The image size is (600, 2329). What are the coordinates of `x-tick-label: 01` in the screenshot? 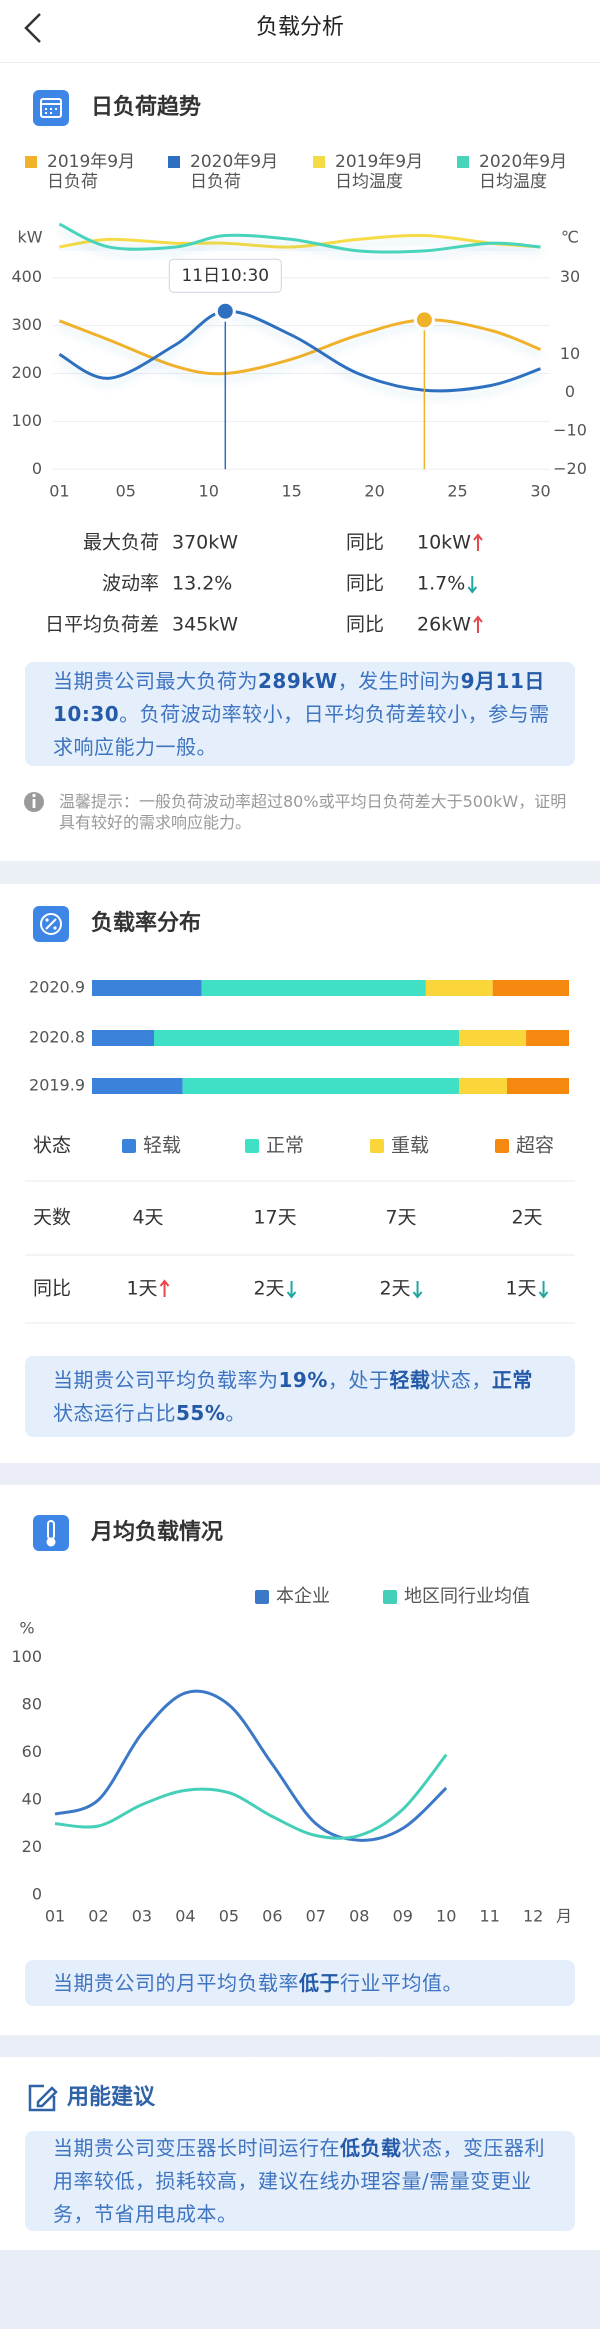 It's located at (59, 491).